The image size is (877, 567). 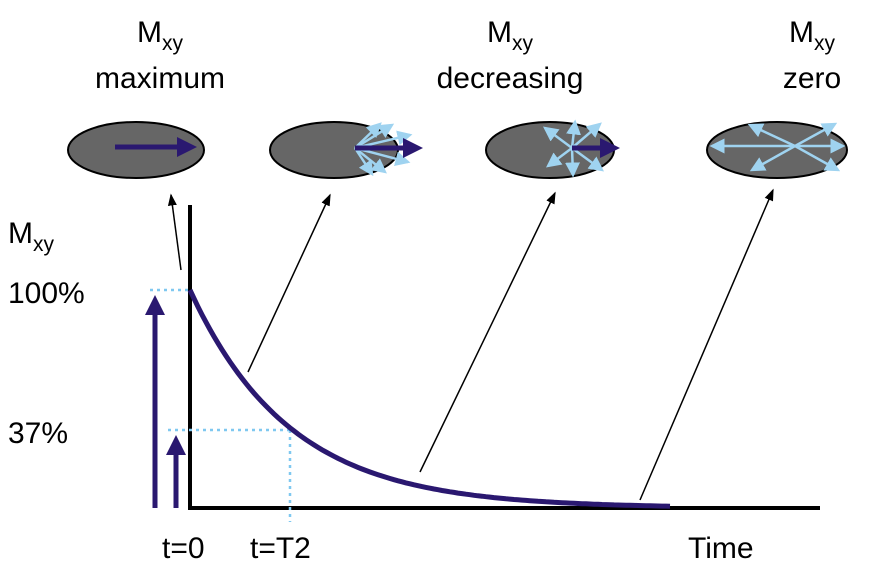 What do you see at coordinates (721, 548) in the screenshot?
I see `x-axis-title: Time` at bounding box center [721, 548].